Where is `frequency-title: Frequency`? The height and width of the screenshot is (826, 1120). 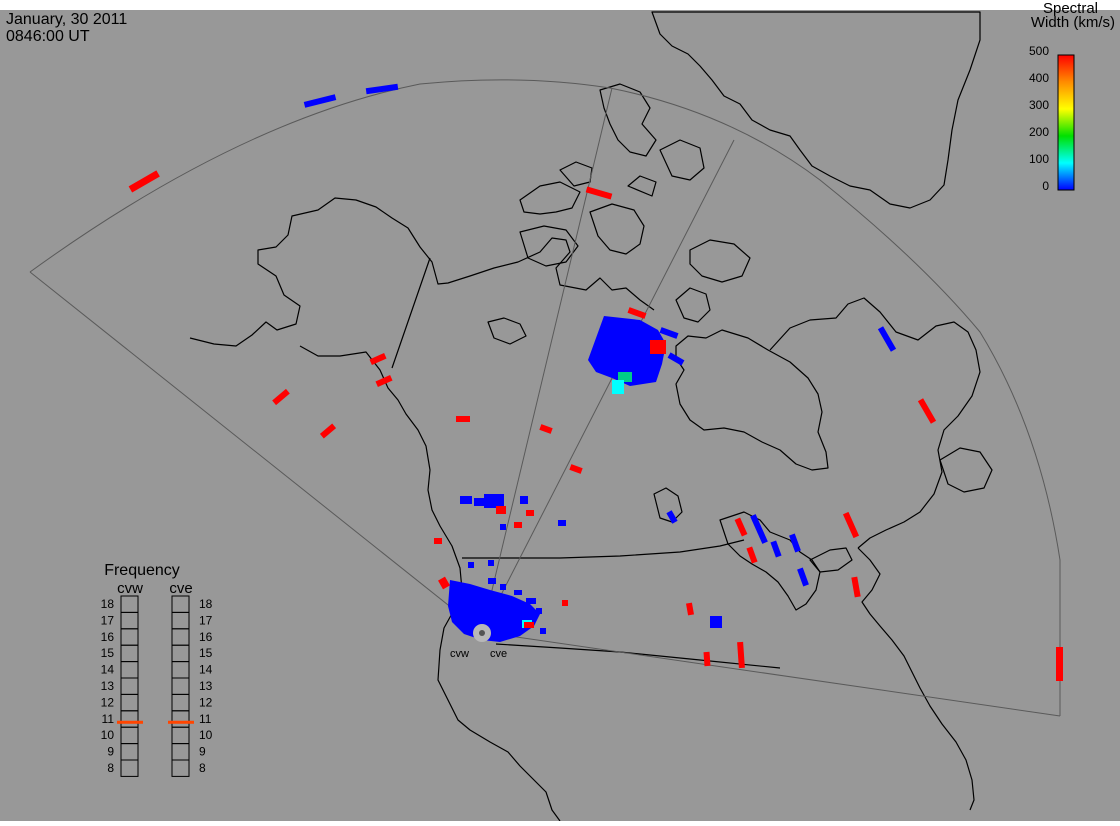
frequency-title: Frequency is located at coordinates (142, 570).